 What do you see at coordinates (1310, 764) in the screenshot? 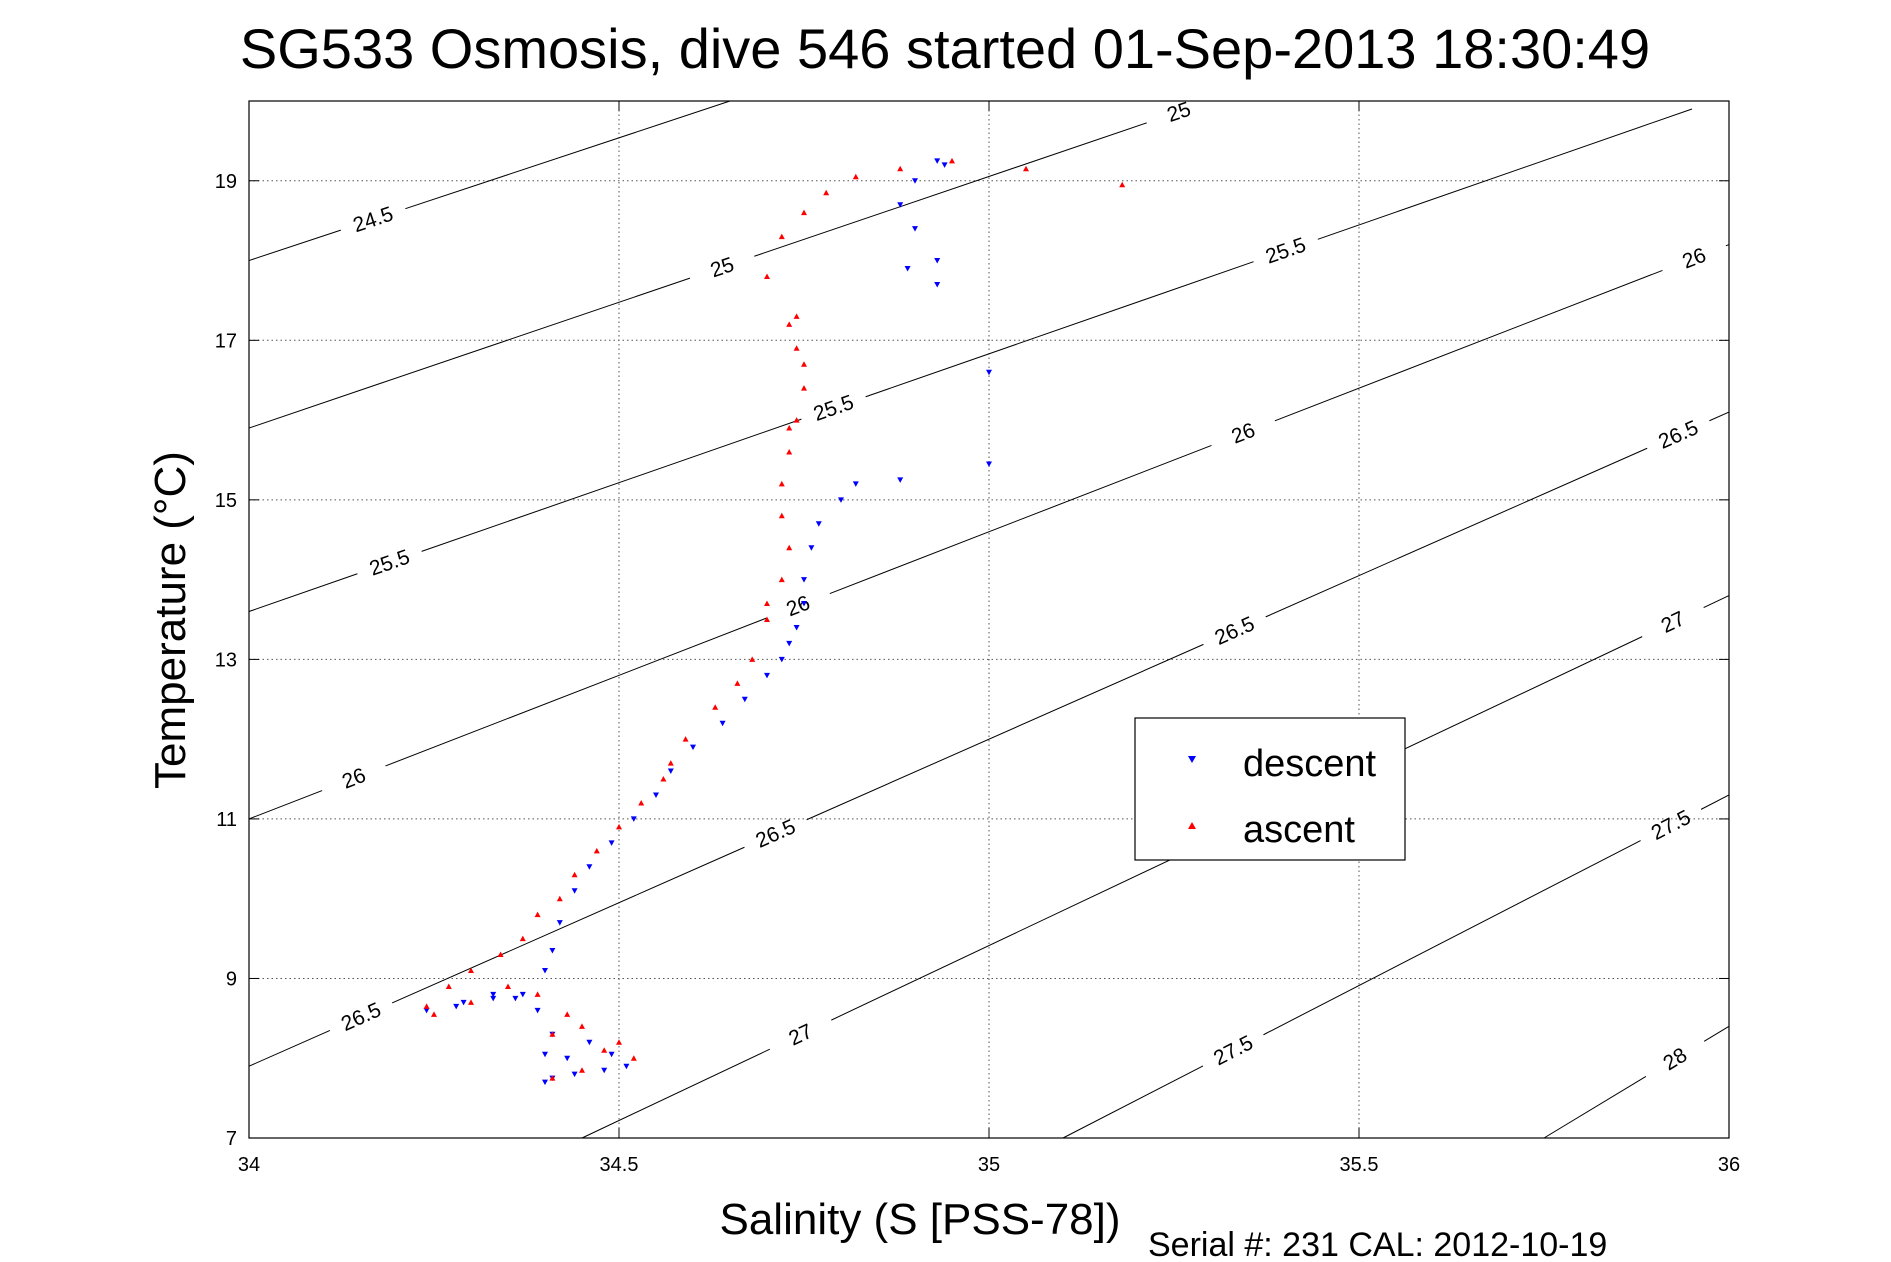
I see `legend-descent-label: descent` at bounding box center [1310, 764].